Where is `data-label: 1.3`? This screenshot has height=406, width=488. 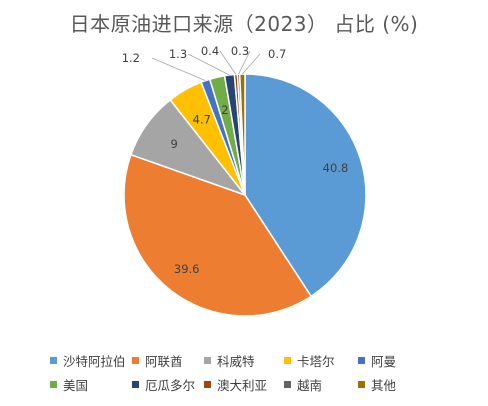
data-label: 1.3 is located at coordinates (178, 54).